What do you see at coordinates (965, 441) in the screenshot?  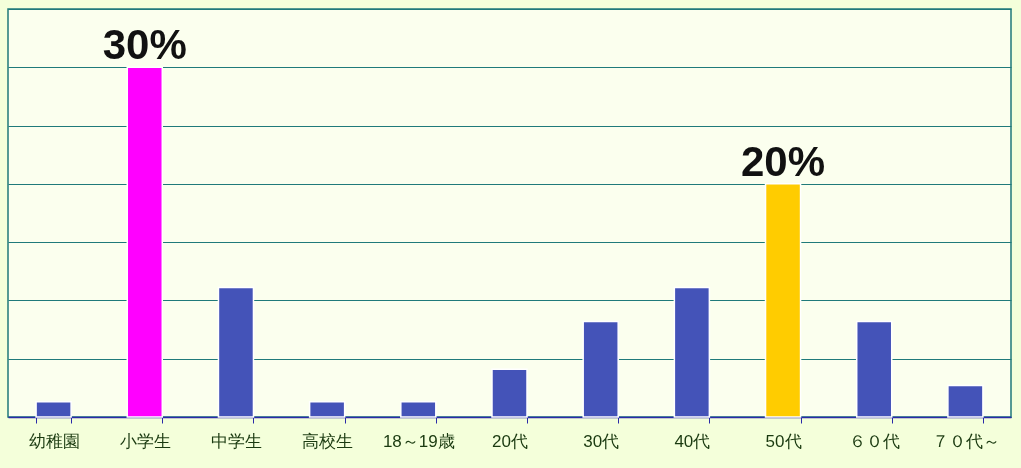 I see `x-tick-label: ７０代～` at bounding box center [965, 441].